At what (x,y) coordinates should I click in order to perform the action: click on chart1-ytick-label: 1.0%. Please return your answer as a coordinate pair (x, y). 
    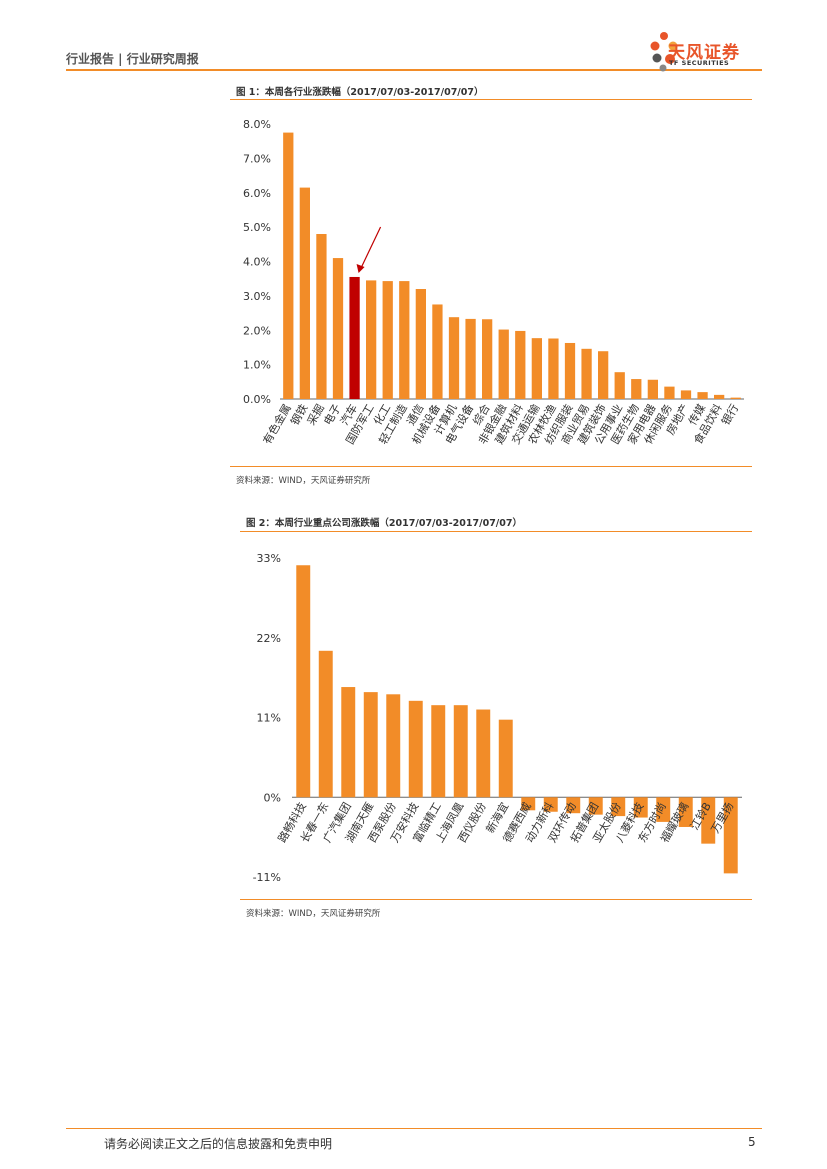
    Looking at the image, I should click on (257, 365).